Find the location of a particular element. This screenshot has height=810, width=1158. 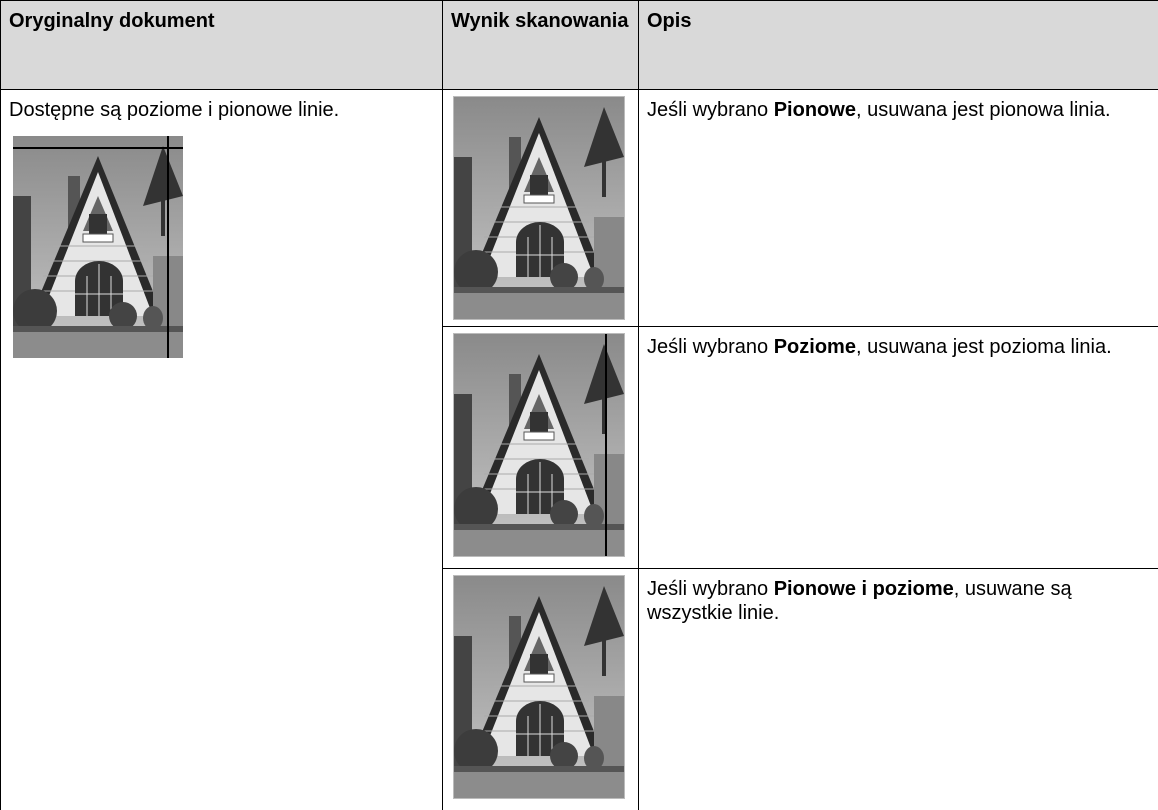

option: Pionowe i poziome is located at coordinates (863, 589).